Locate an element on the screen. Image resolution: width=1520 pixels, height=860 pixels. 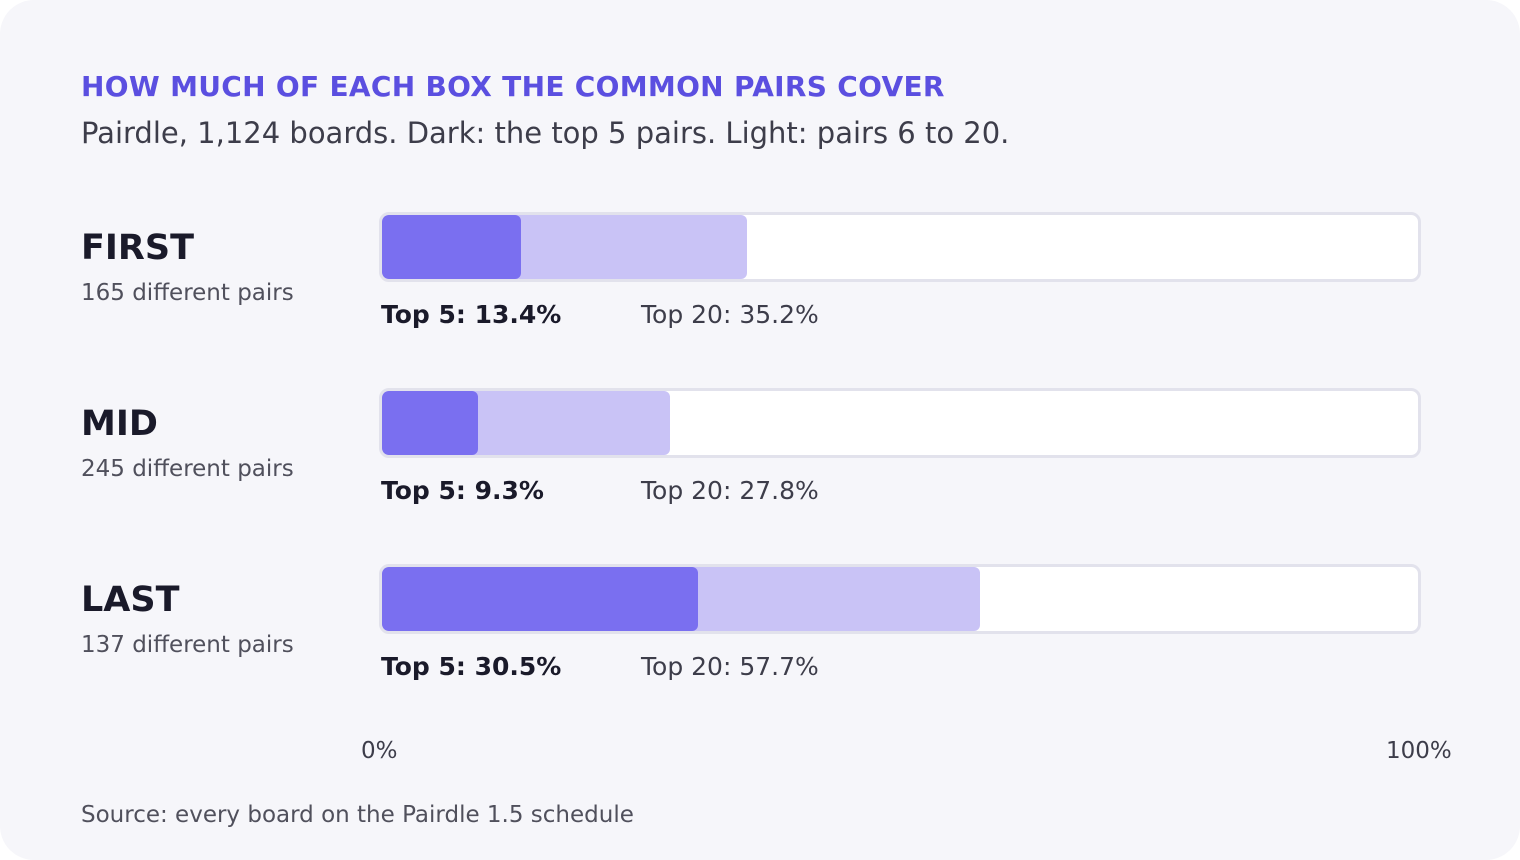
value-label-top5: Top 5: 13.4% is located at coordinates (471, 314).